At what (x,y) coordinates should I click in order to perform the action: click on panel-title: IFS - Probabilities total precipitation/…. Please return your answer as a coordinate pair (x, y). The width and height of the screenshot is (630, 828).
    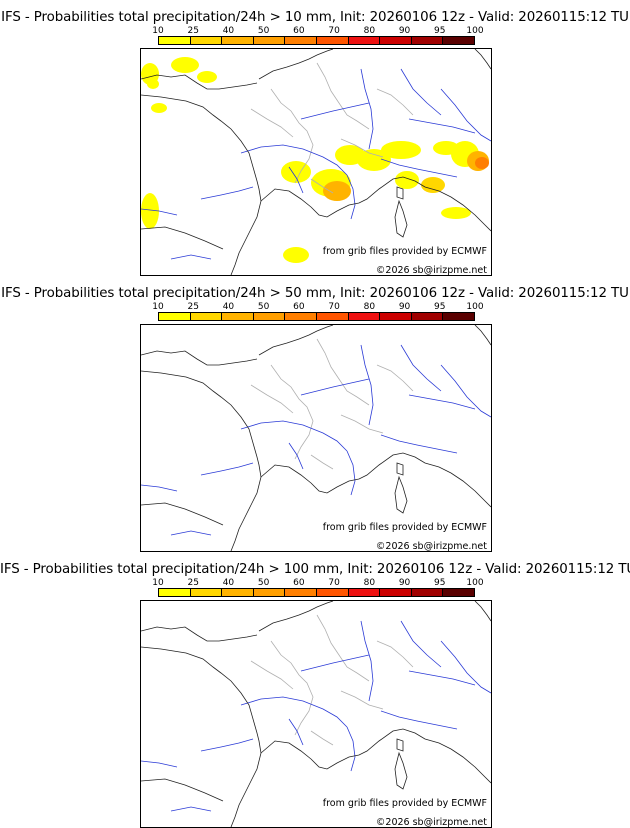
    Looking at the image, I should click on (315, 293).